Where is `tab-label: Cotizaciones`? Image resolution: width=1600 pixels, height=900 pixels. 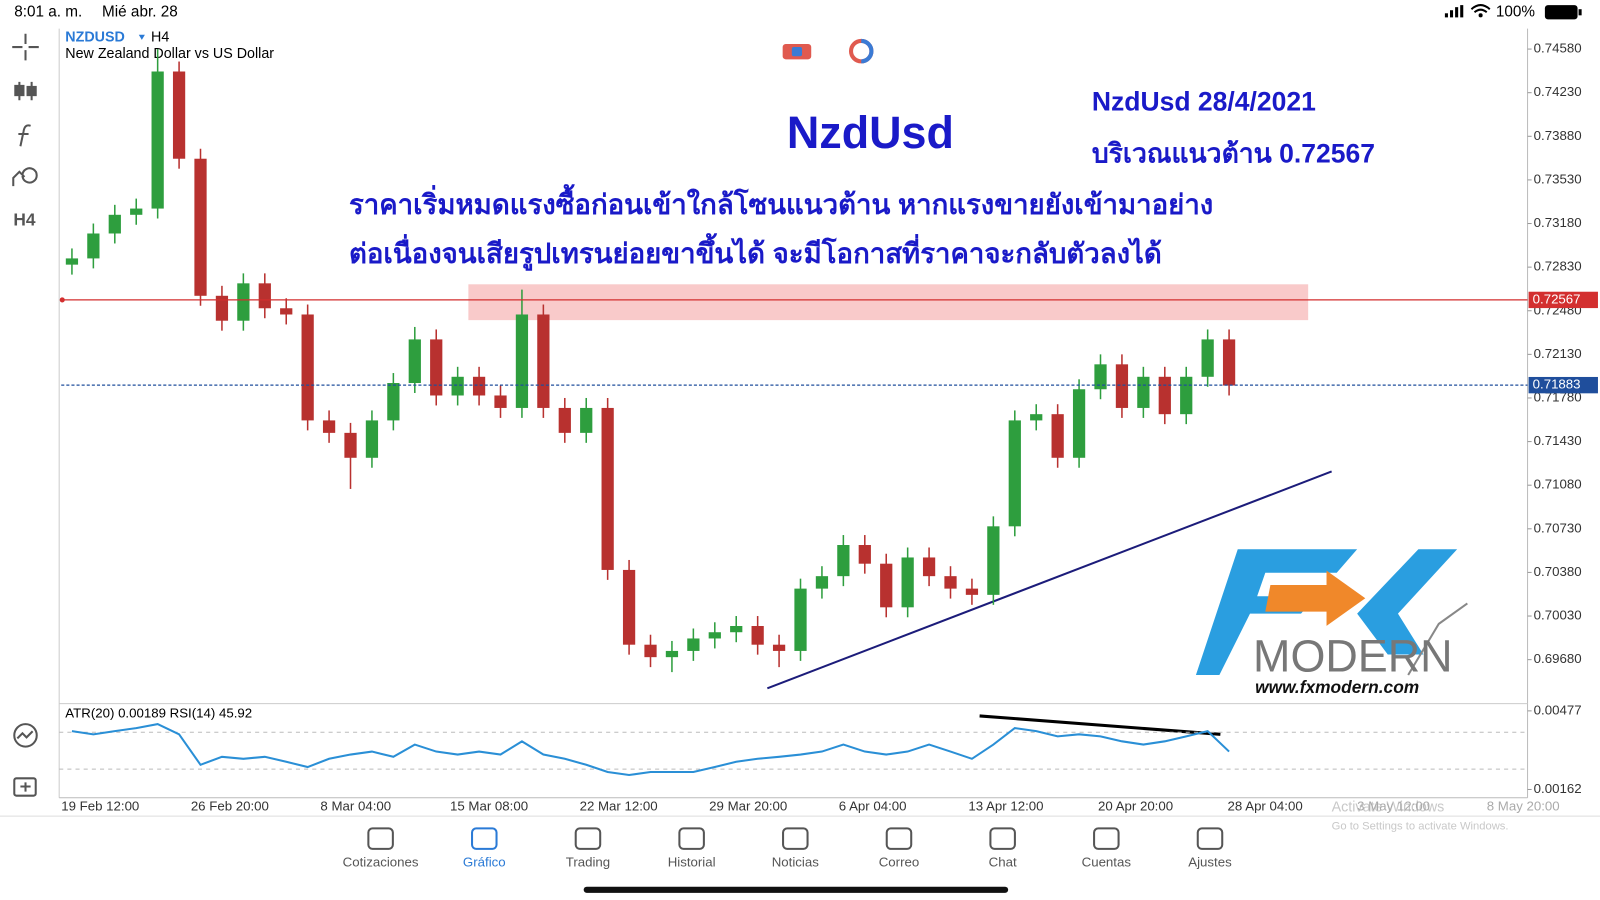
tab-label: Cotizaciones is located at coordinates (381, 862).